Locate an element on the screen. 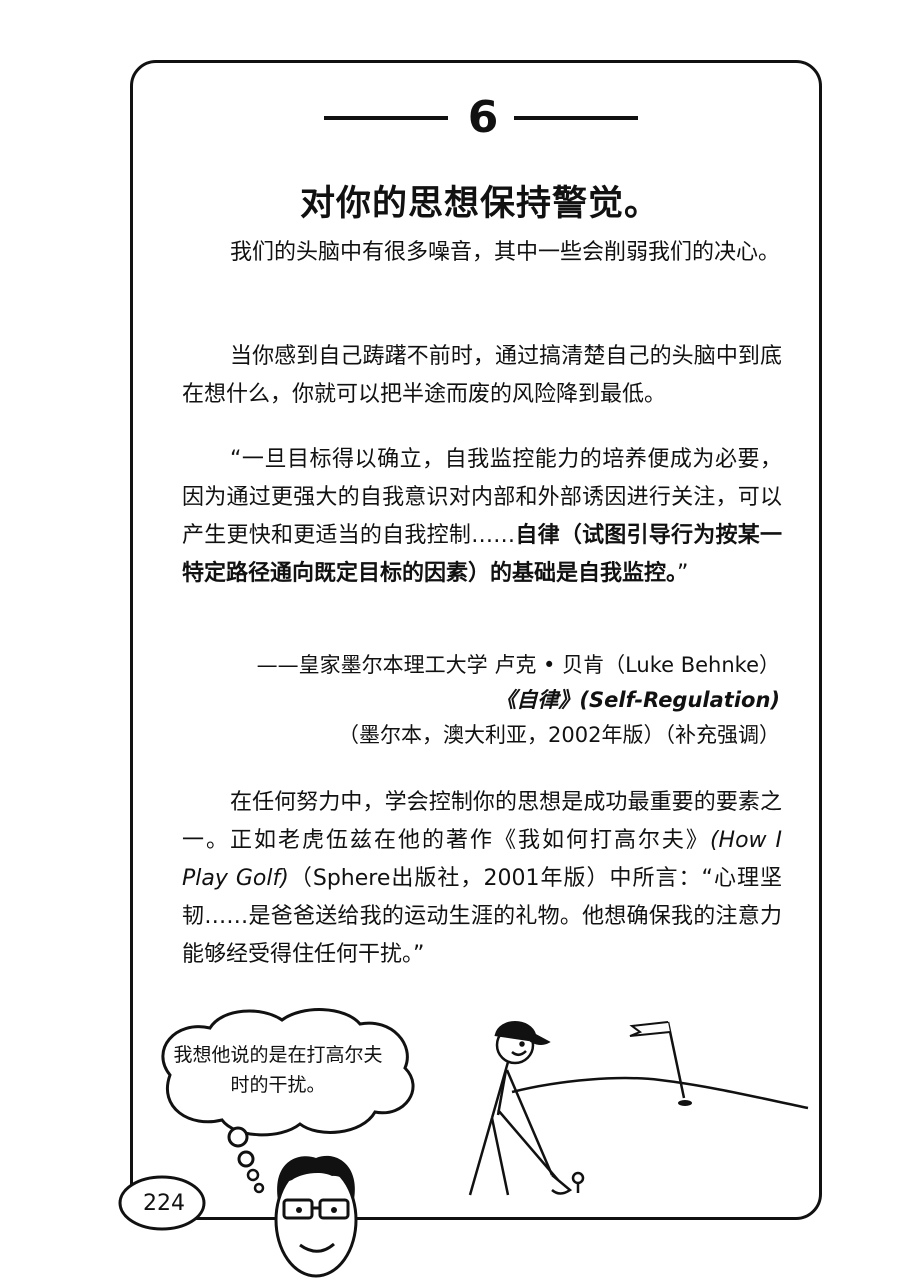  thought-bubble-text: 我想他说的是在打高尔夫时的干扰。 is located at coordinates (278, 1070).